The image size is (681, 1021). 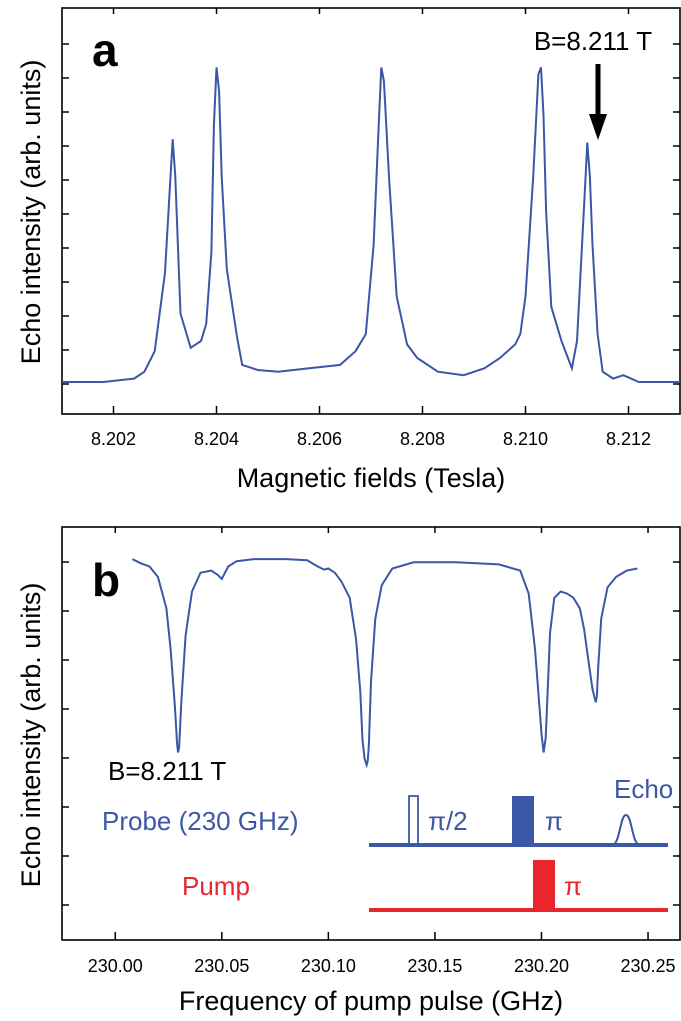 I want to click on x-tick-label: 8.208, so click(x=422, y=439).